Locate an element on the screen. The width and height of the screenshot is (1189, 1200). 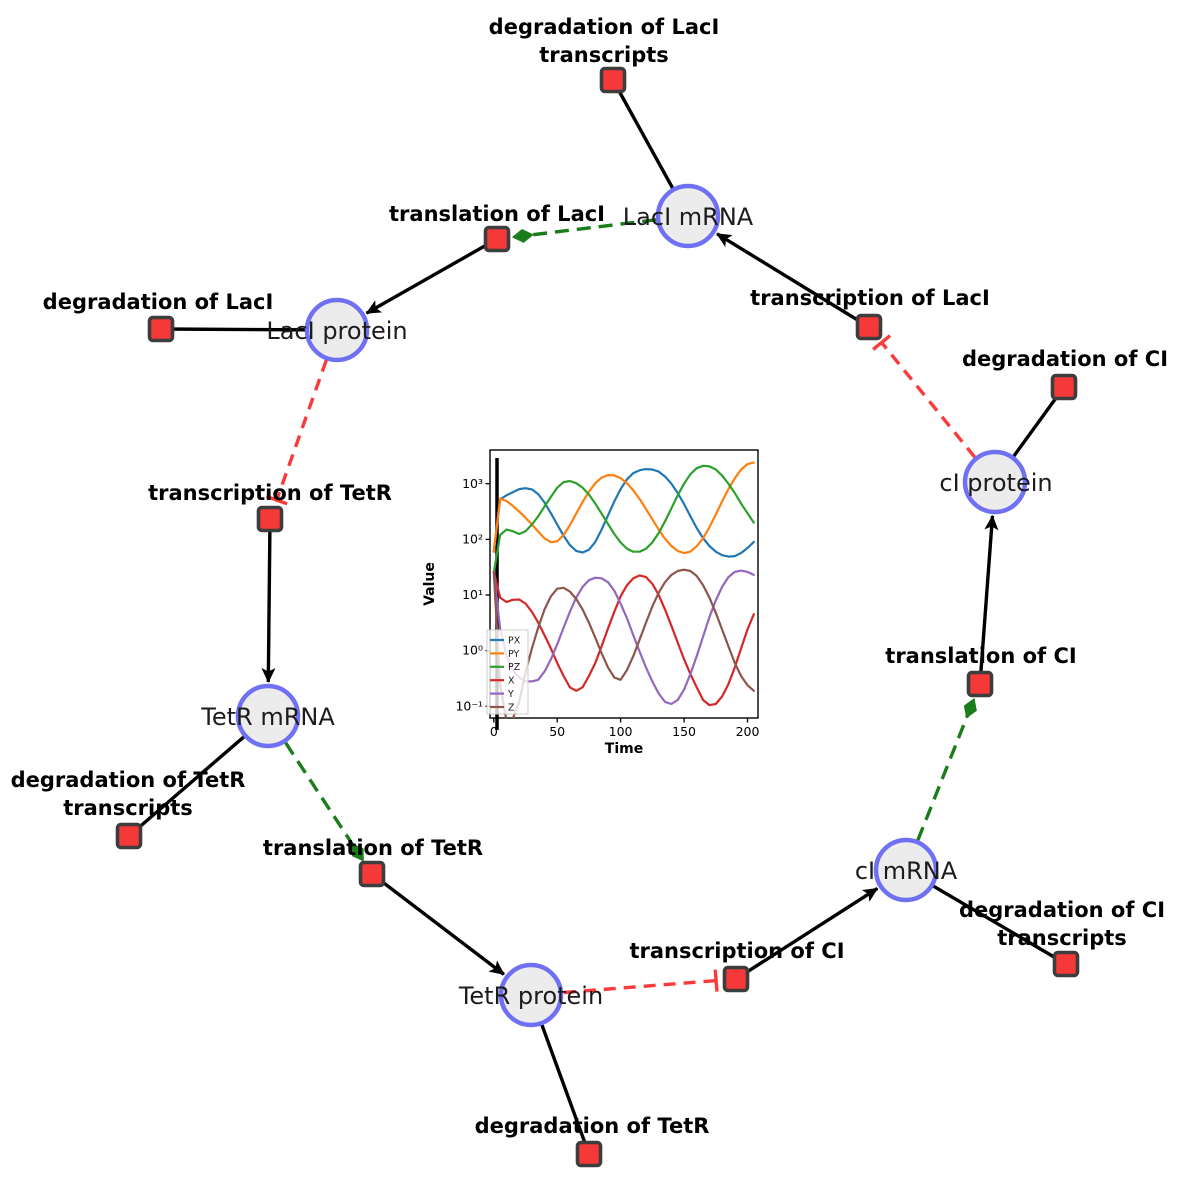
x-tick-label: 150 is located at coordinates (684, 731).